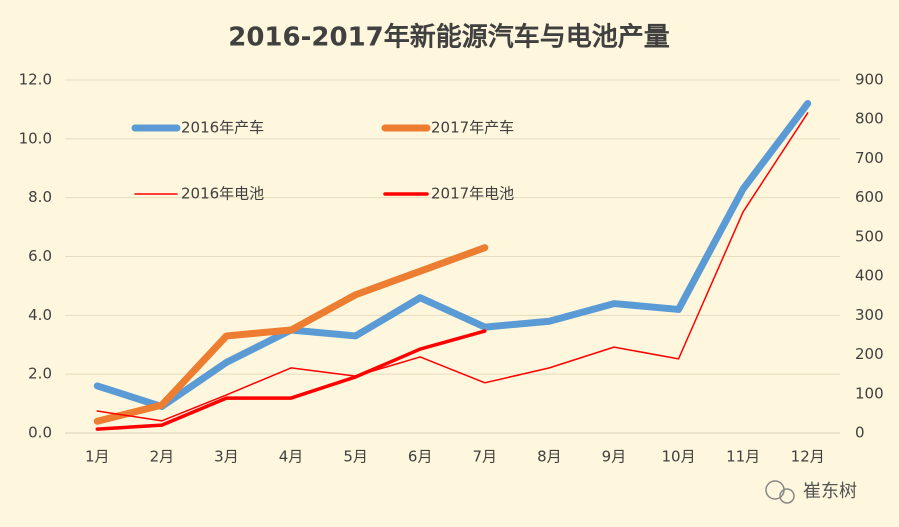  What do you see at coordinates (291, 457) in the screenshot?
I see `x-tick-label: 4月` at bounding box center [291, 457].